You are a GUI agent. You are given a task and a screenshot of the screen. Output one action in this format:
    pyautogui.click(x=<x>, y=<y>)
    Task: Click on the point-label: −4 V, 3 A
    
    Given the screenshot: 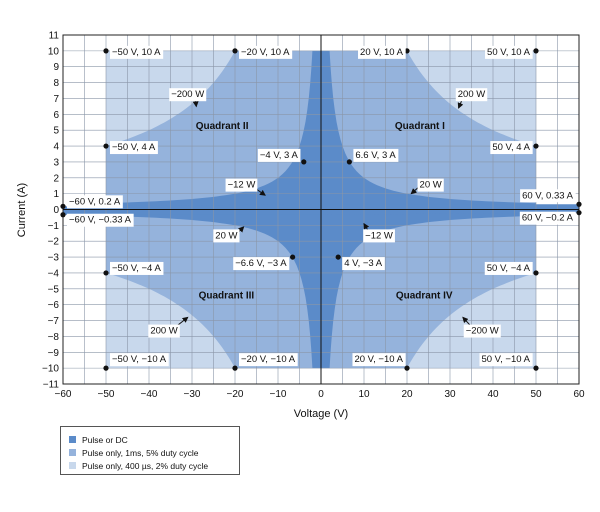 What is the action you would take?
    pyautogui.click(x=279, y=155)
    